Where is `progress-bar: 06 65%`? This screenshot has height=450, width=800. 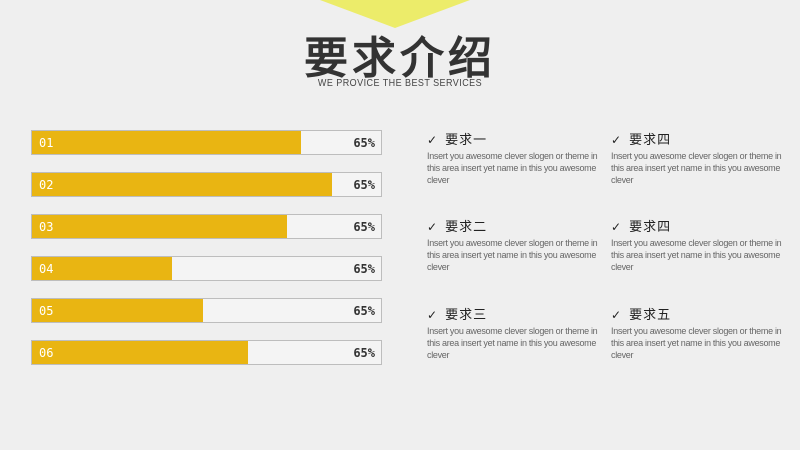
progress-bar: 06 65% is located at coordinates (206, 352).